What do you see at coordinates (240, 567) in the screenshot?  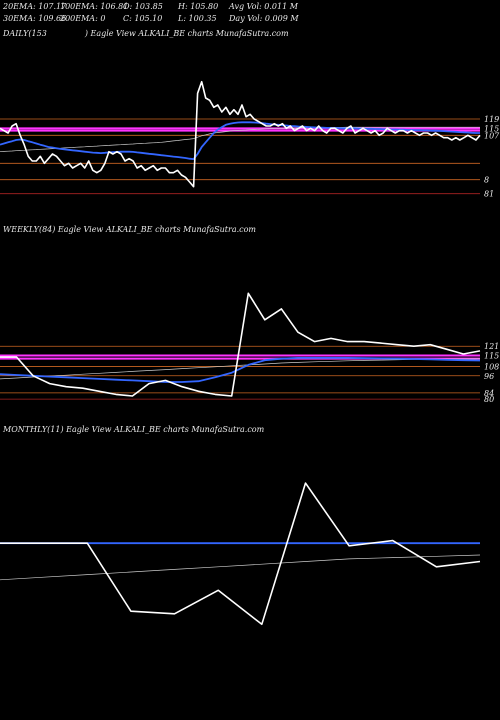 I see `monthly-ema-thin-line` at bounding box center [240, 567].